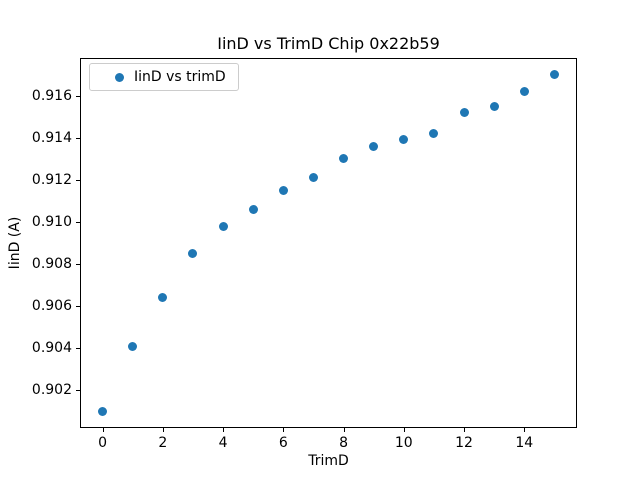  Describe the element at coordinates (51, 264) in the screenshot. I see `y-tick-label: 0.908` at that location.